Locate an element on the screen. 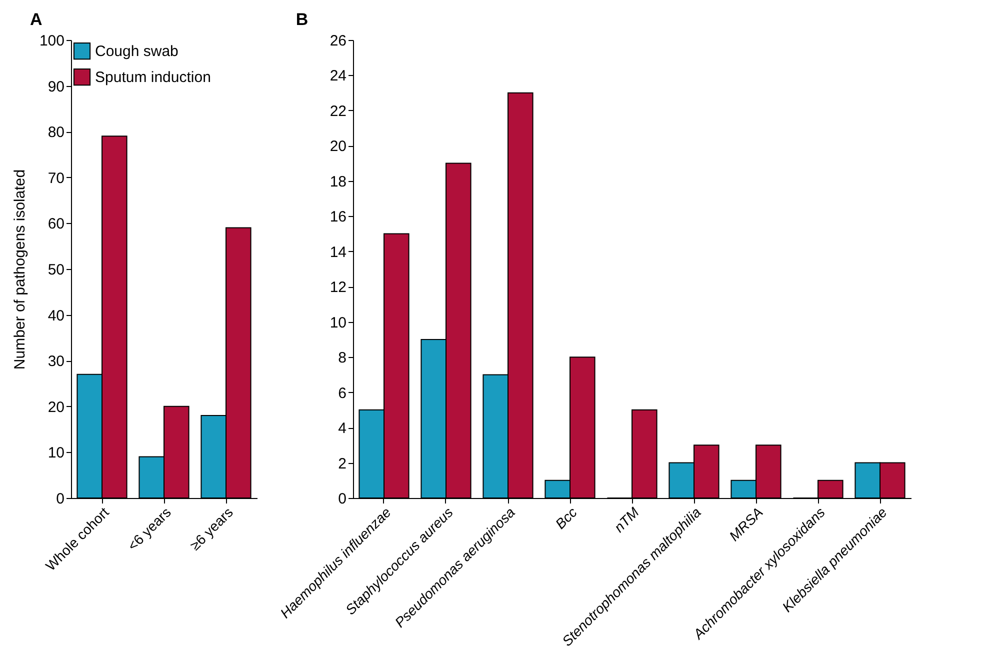  y-tick-label: 4 is located at coordinates (342, 429).